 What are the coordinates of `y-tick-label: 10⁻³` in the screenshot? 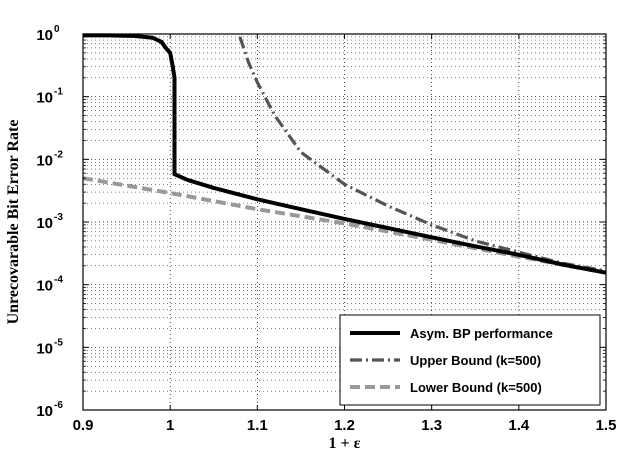 It's located at (49, 222).